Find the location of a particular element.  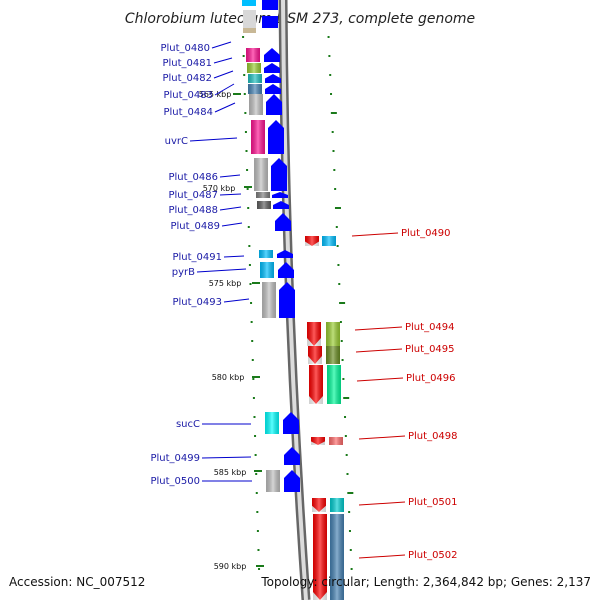

gene-label: Plut_0494 is located at coordinates (430, 327).